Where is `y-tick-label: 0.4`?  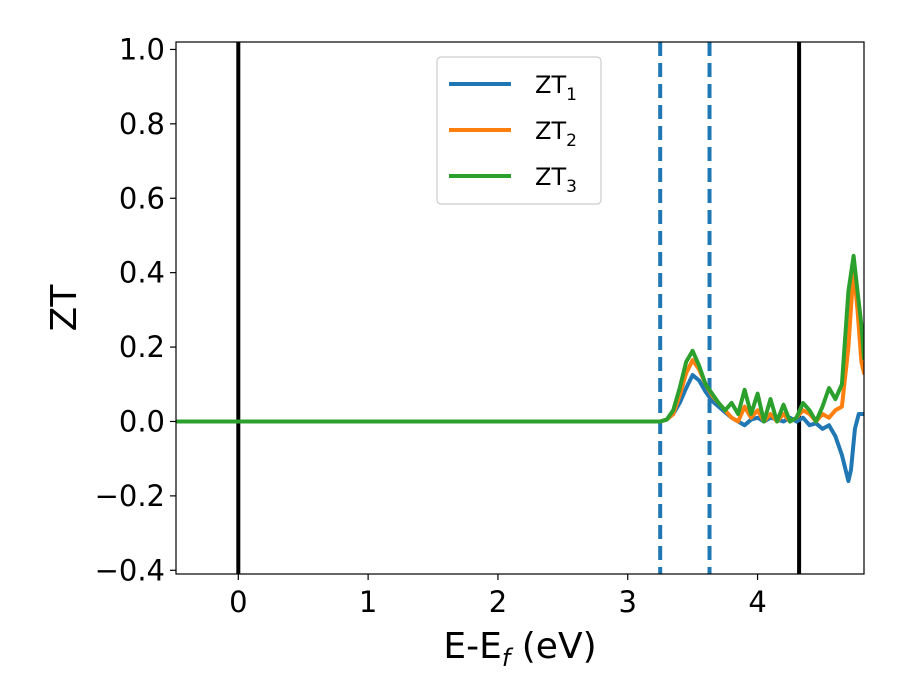 y-tick-label: 0.4 is located at coordinates (142, 273).